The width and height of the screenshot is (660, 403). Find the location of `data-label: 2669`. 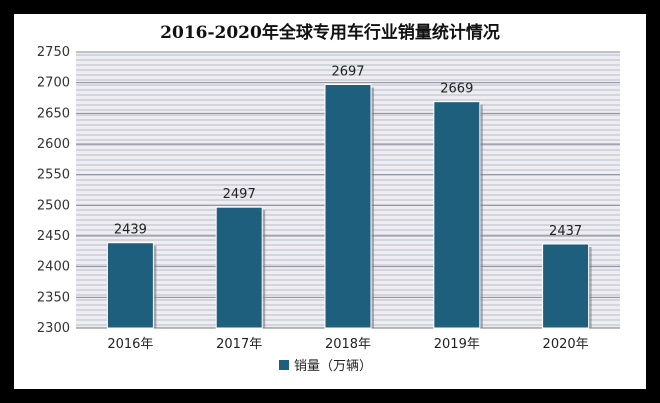

data-label: 2669 is located at coordinates (456, 89).